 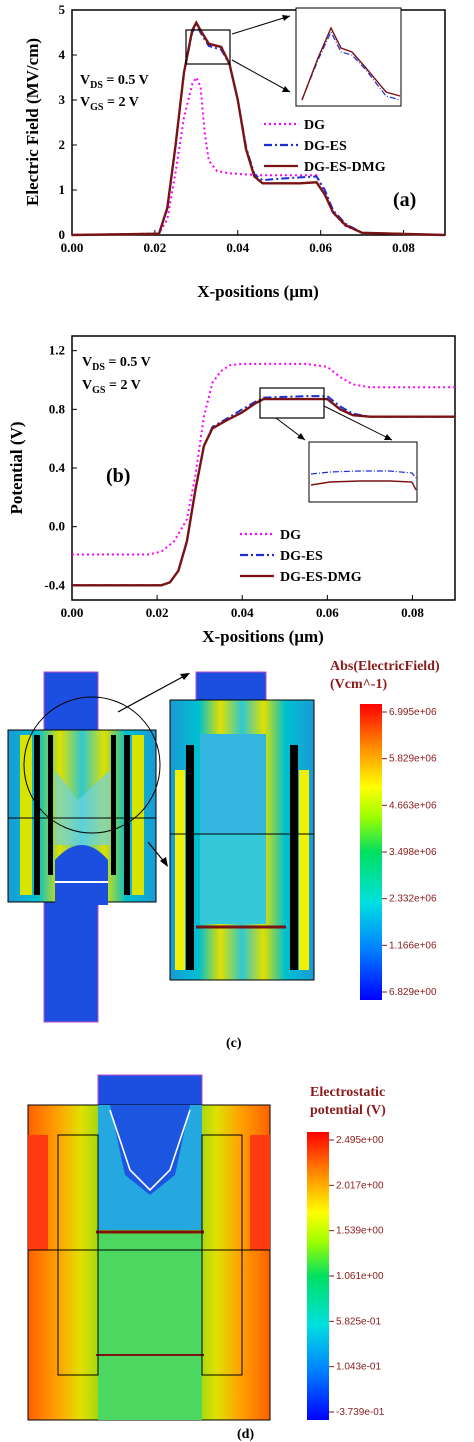 What do you see at coordinates (360, 1276) in the screenshot?
I see `colorbar-tick-label: 1.061e+00` at bounding box center [360, 1276].